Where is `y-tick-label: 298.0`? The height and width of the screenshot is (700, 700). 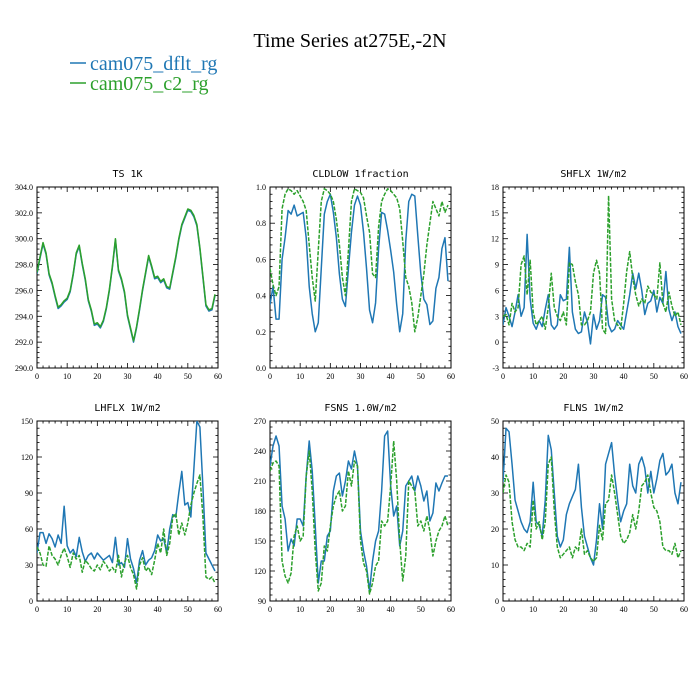 y-tick-label: 298.0 is located at coordinates (24, 265).